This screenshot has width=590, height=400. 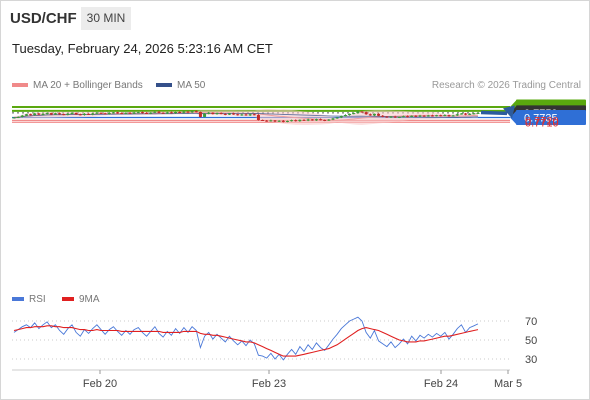 What do you see at coordinates (77, 85) in the screenshot?
I see `legend-bollinger: MA 20 + Bollinger Bands` at bounding box center [77, 85].